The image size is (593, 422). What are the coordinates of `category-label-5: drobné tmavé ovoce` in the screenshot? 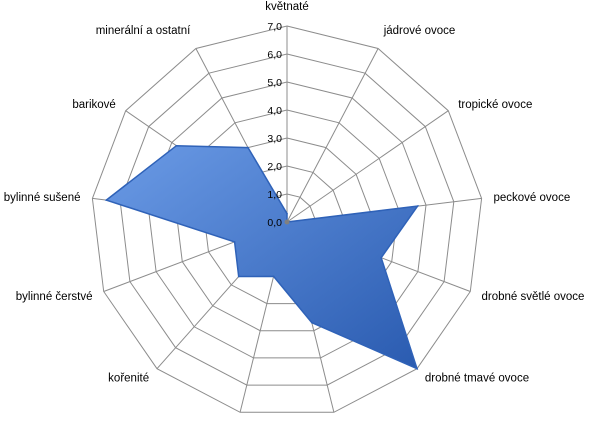 It's located at (477, 379).